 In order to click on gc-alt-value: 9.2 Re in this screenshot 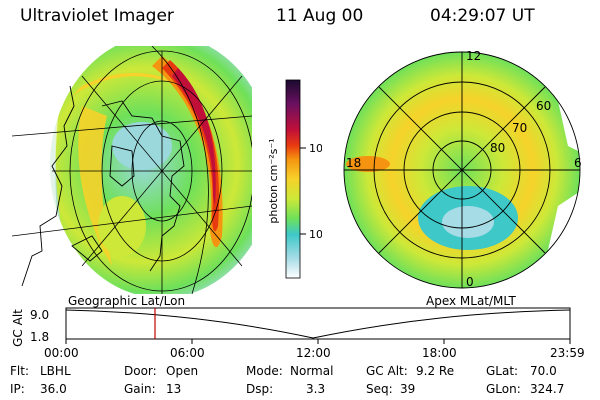, I will do `click(435, 371)`.